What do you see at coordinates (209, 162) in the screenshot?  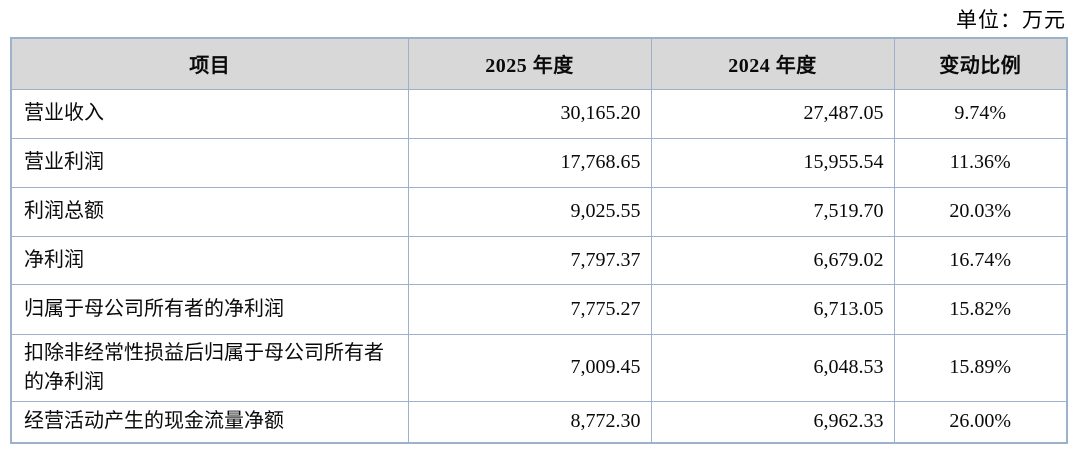 I see `row-label: 营业利润` at bounding box center [209, 162].